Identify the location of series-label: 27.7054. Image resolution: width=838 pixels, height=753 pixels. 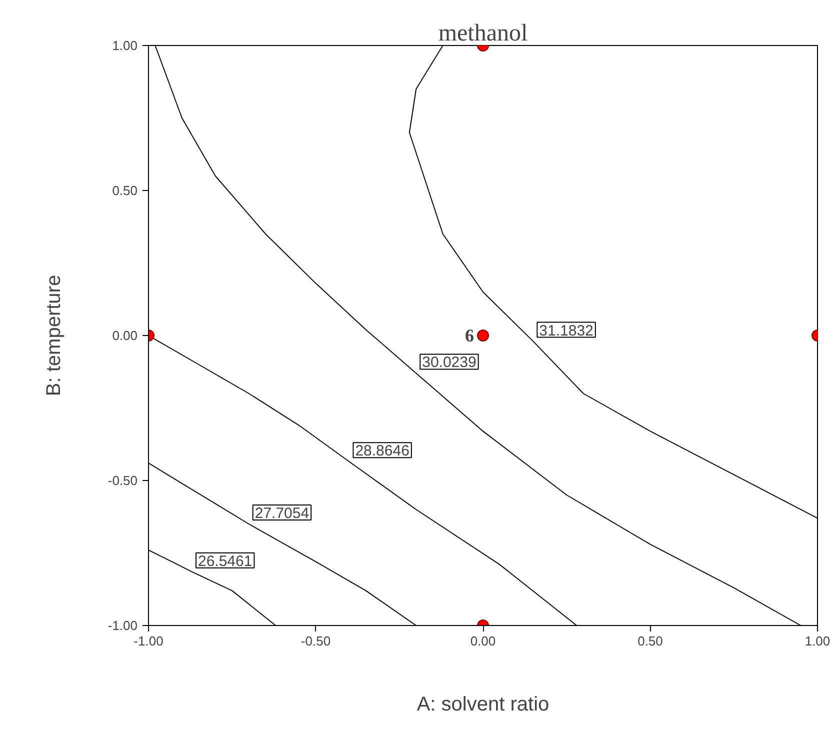
(282, 513).